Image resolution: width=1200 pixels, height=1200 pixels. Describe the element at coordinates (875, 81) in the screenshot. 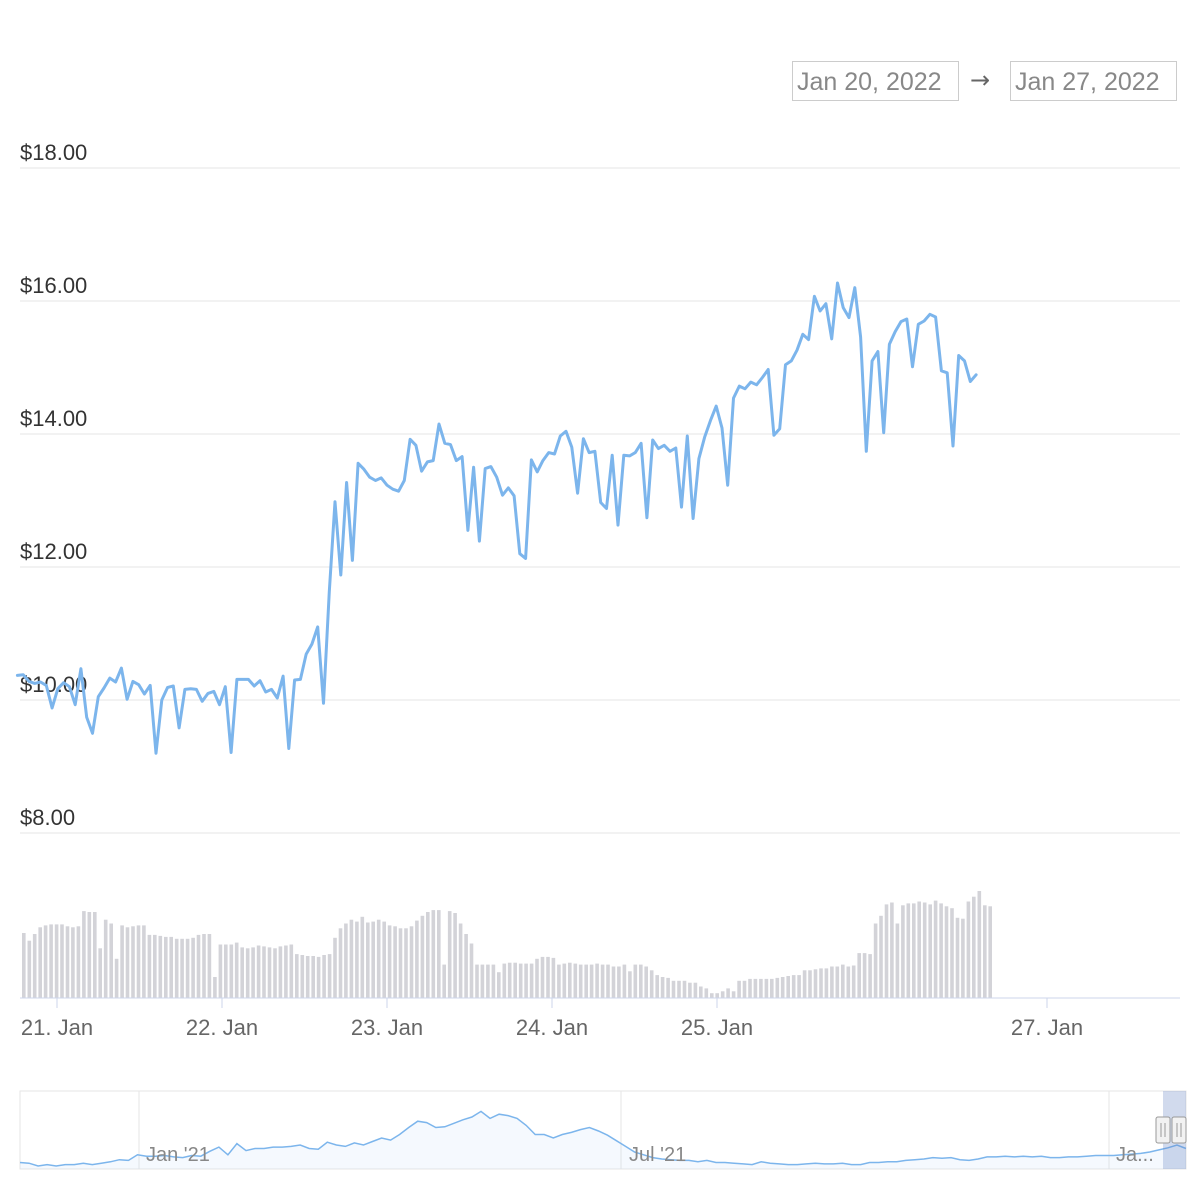

I see `date-from-input: Jan 20, 2022` at that location.